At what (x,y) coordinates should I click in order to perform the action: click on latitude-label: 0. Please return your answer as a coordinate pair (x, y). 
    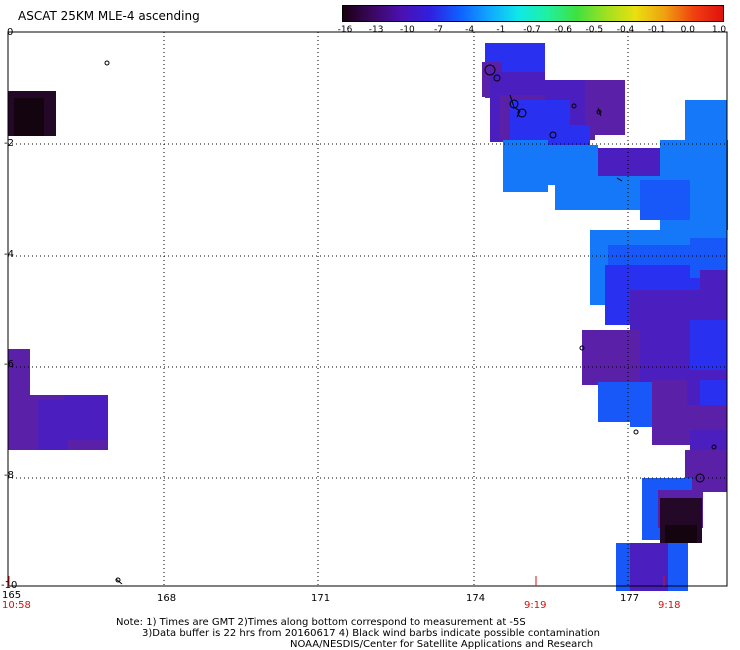
    Looking at the image, I should click on (10, 32).